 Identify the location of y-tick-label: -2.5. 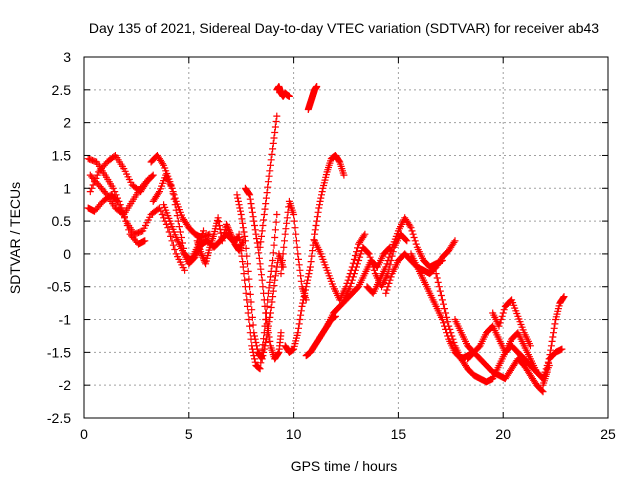
(59, 418).